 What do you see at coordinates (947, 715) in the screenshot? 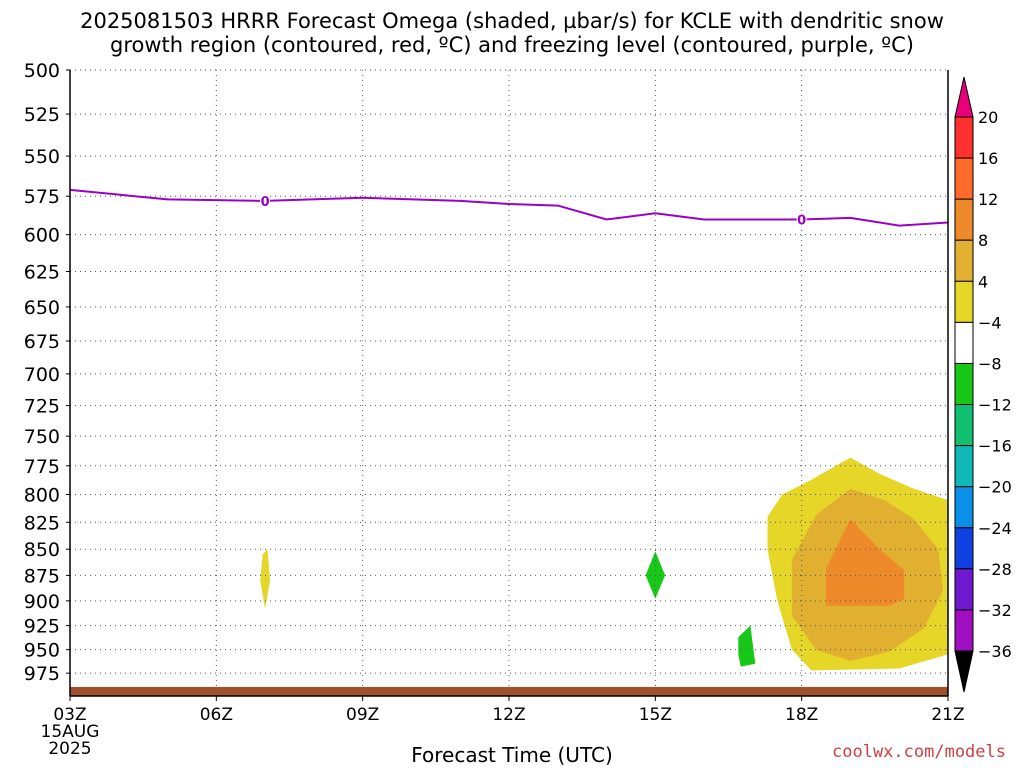
I see `x-tick-label: 21Z` at bounding box center [947, 715].